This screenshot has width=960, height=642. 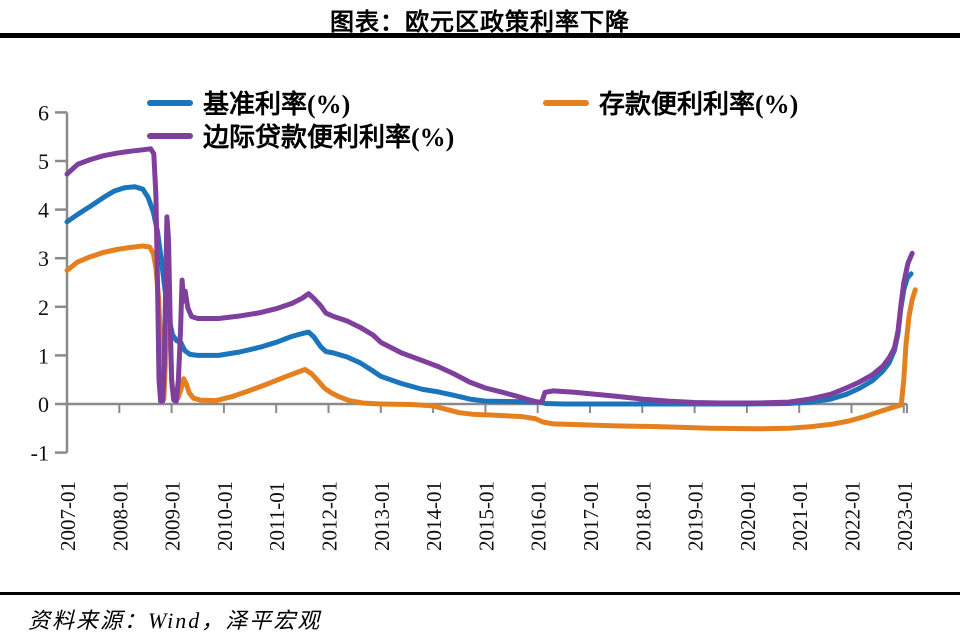 I want to click on page-title: 图表：欧元区政策利率下降, so click(x=480, y=23).